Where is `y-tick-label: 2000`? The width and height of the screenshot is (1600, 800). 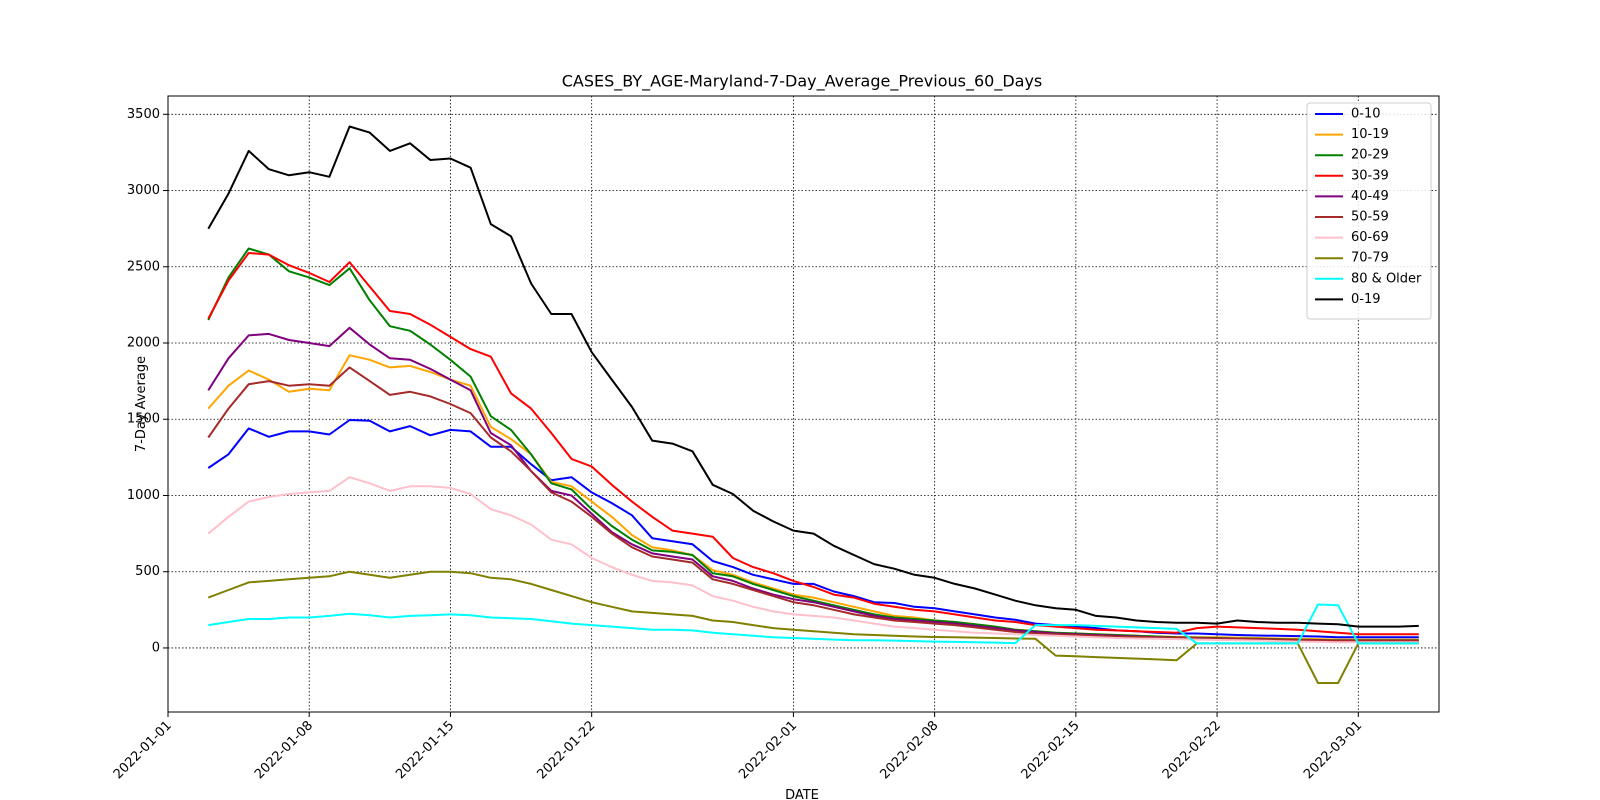
y-tick-label: 2000 is located at coordinates (143, 343).